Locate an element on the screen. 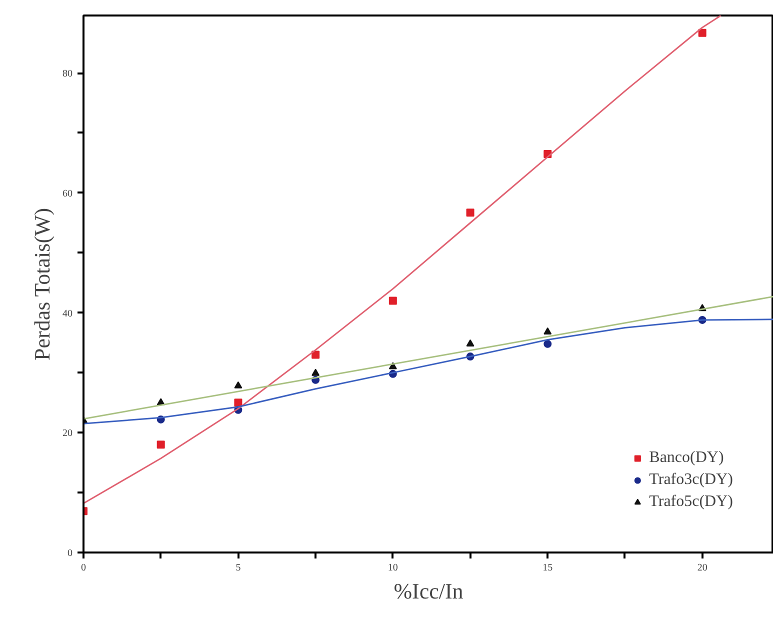 This screenshot has height=627, width=773. y-tick-label: 40 is located at coordinates (67, 314).